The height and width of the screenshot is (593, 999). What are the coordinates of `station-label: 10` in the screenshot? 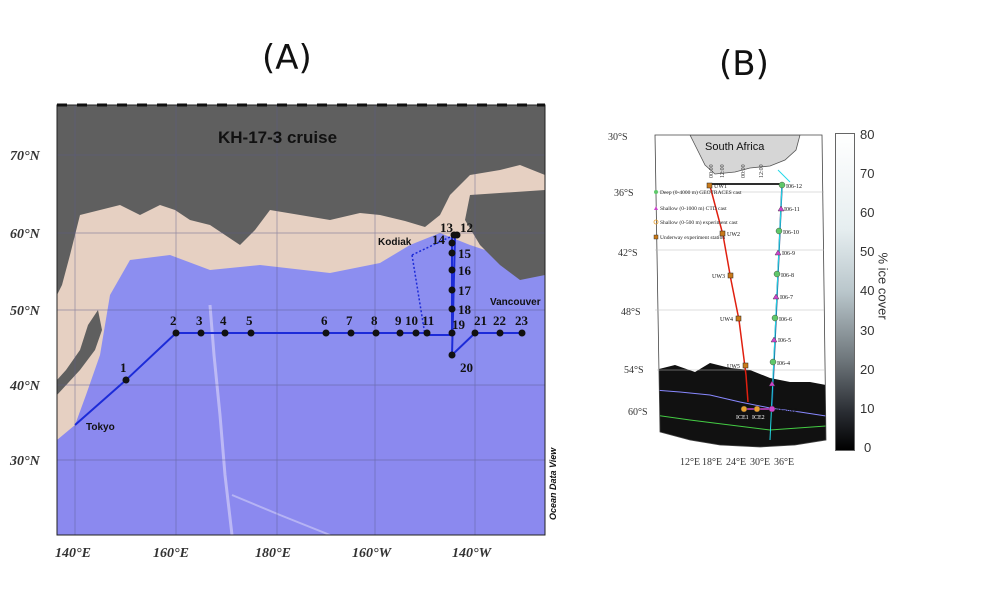 It's located at (411, 320).